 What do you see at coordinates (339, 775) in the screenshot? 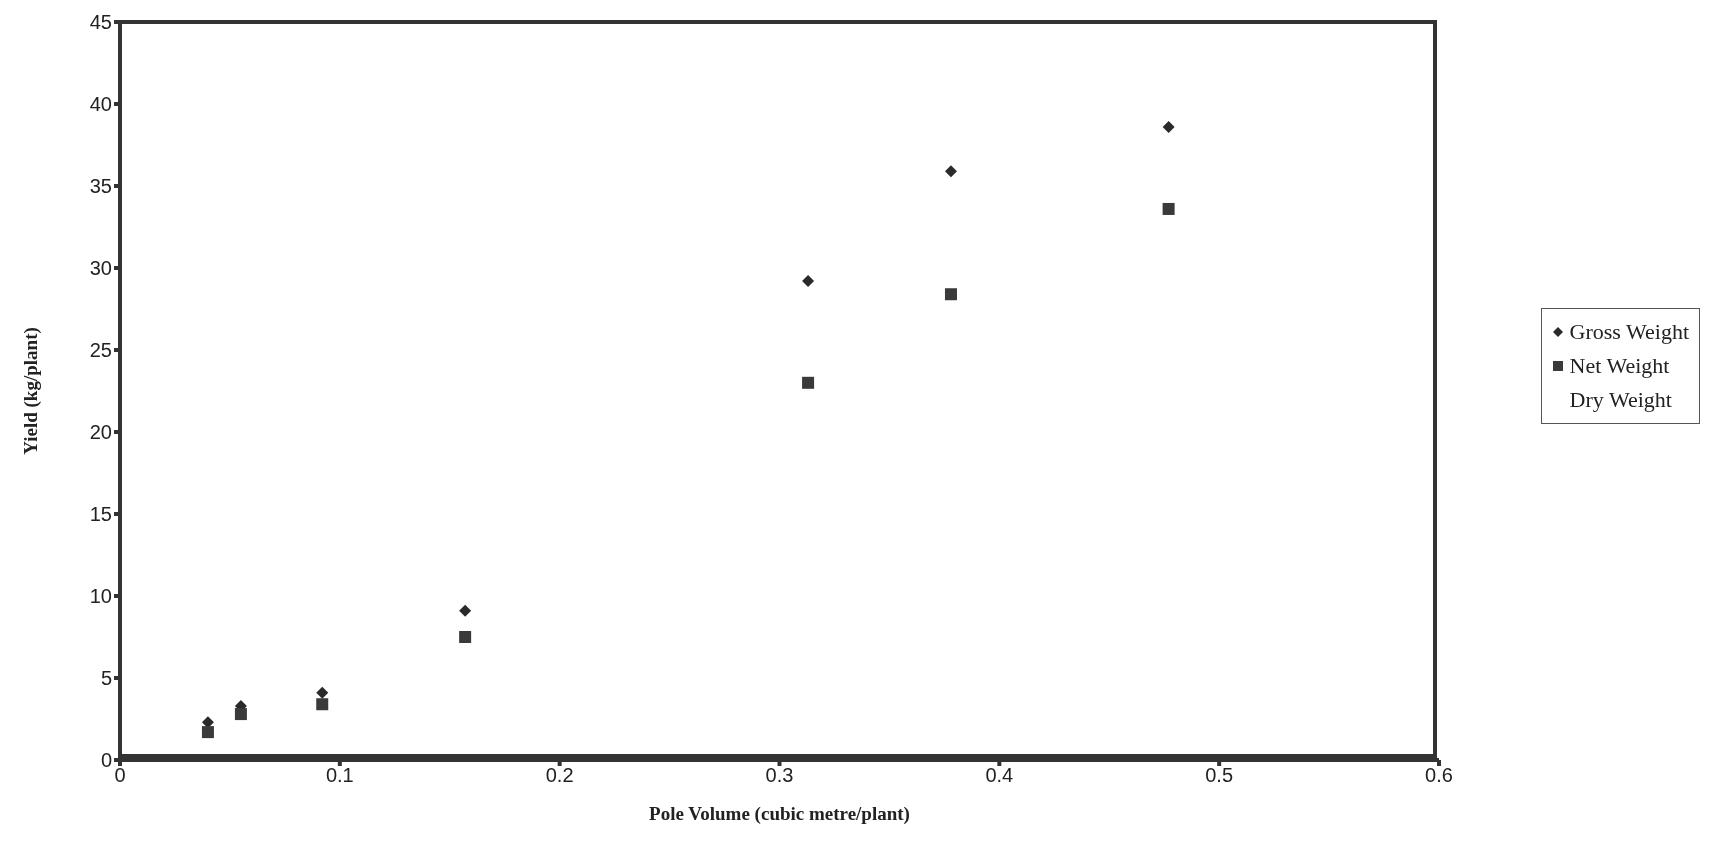
I see `x-tick-label: 0.1` at bounding box center [339, 775].